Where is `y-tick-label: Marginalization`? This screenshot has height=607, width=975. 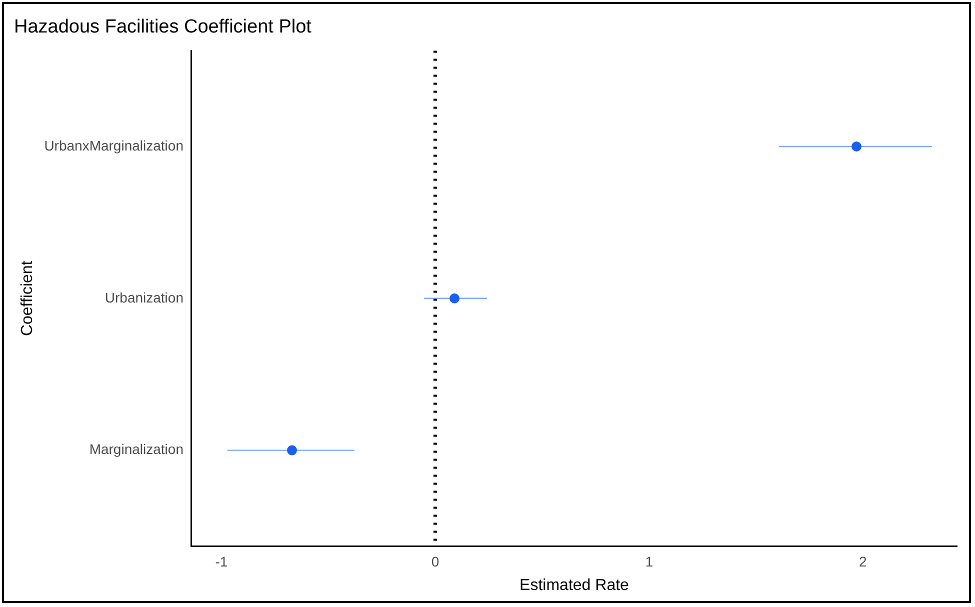
y-tick-label: Marginalization is located at coordinates (136, 449).